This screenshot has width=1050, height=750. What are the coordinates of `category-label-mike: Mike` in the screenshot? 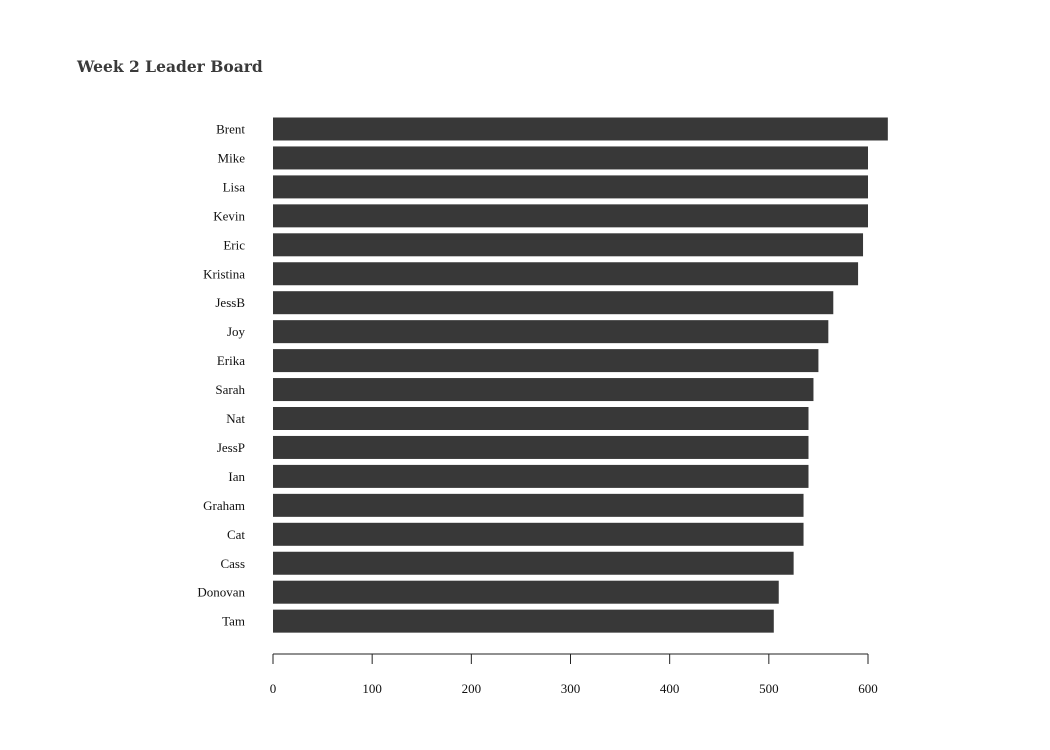 It's located at (232, 157).